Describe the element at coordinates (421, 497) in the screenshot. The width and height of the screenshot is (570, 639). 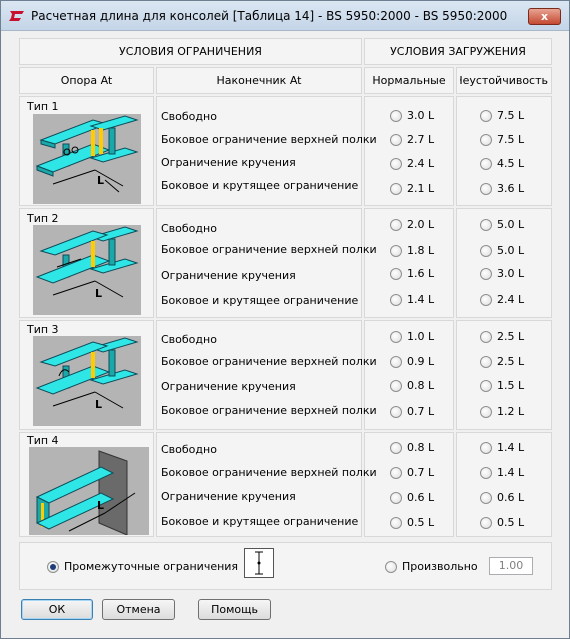
I see `option-value: 0.6 L` at that location.